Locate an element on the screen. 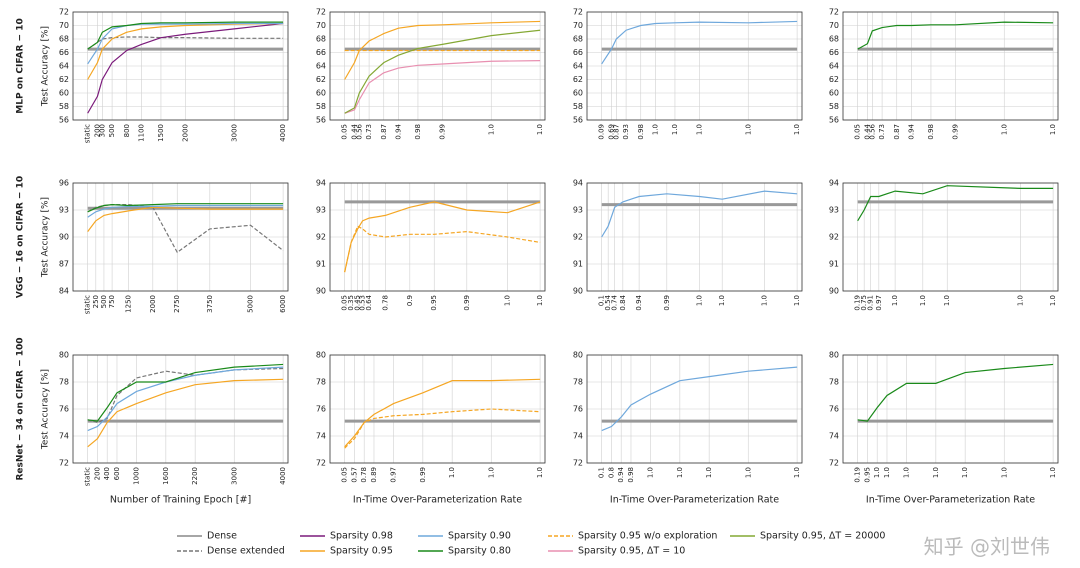 Image resolution: width=1080 pixels, height=568 pixels. x-tick-label: 0.93 is located at coordinates (626, 132).